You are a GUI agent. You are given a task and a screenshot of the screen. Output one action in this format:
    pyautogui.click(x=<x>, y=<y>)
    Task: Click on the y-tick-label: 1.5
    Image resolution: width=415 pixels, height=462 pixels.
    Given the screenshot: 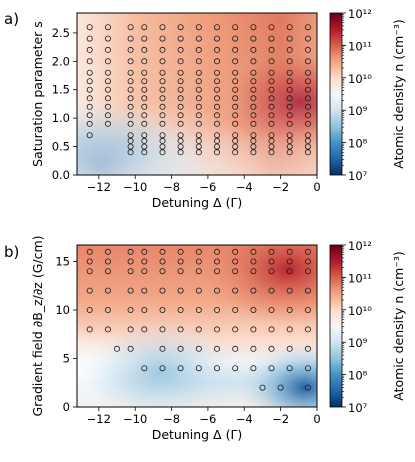 What is the action you would take?
    pyautogui.click(x=61, y=90)
    